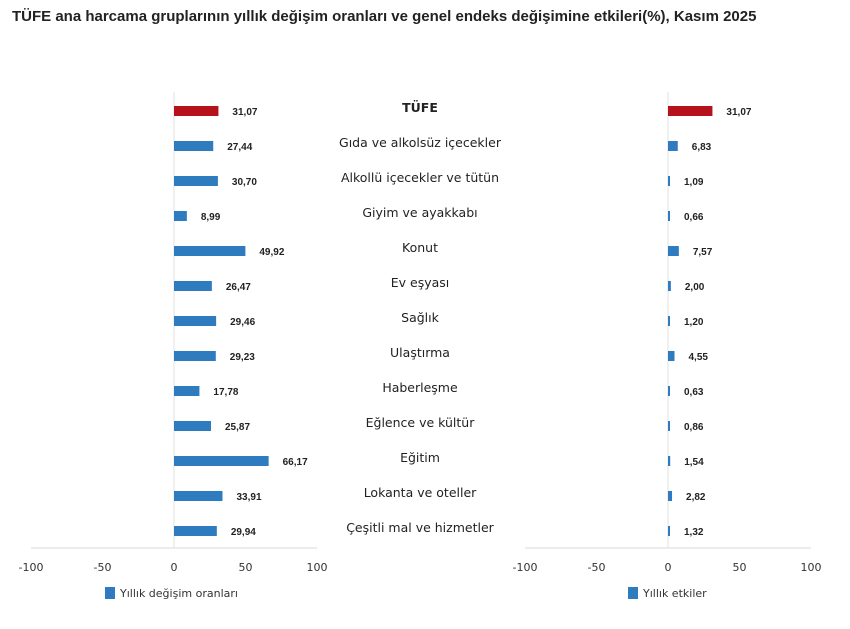 This screenshot has width=850, height=629. What do you see at coordinates (239, 147) in the screenshot?
I see `data-label: 27,44` at bounding box center [239, 147].